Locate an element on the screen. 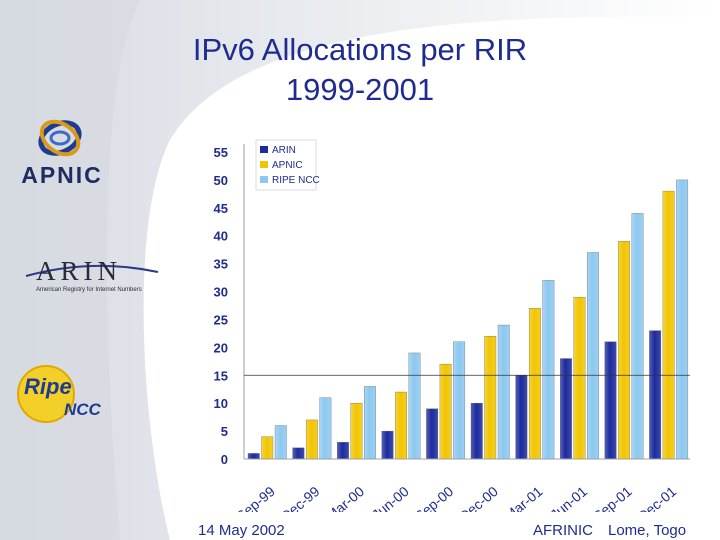 This screenshot has width=720, height=540. apnic-logo: APNIC is located at coordinates (74, 152).